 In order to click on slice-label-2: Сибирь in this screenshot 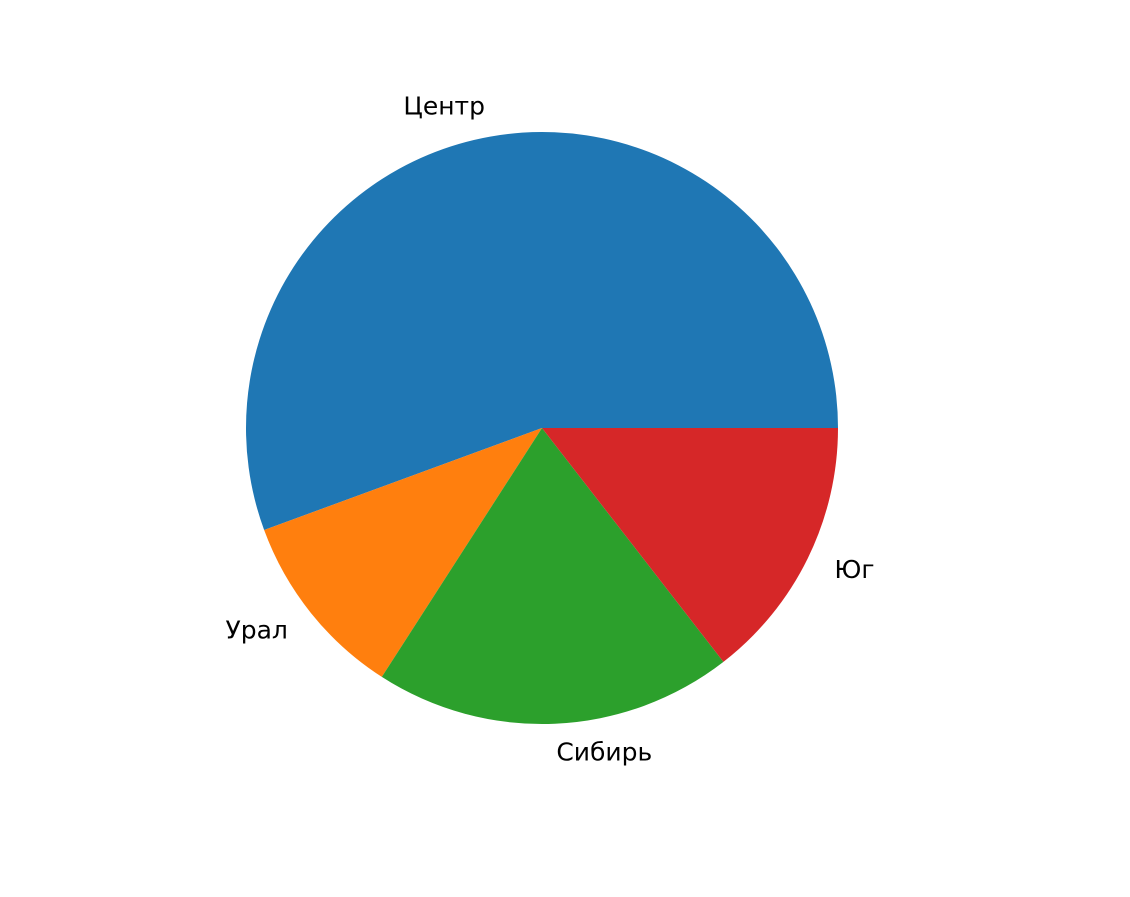, I will do `click(604, 751)`.